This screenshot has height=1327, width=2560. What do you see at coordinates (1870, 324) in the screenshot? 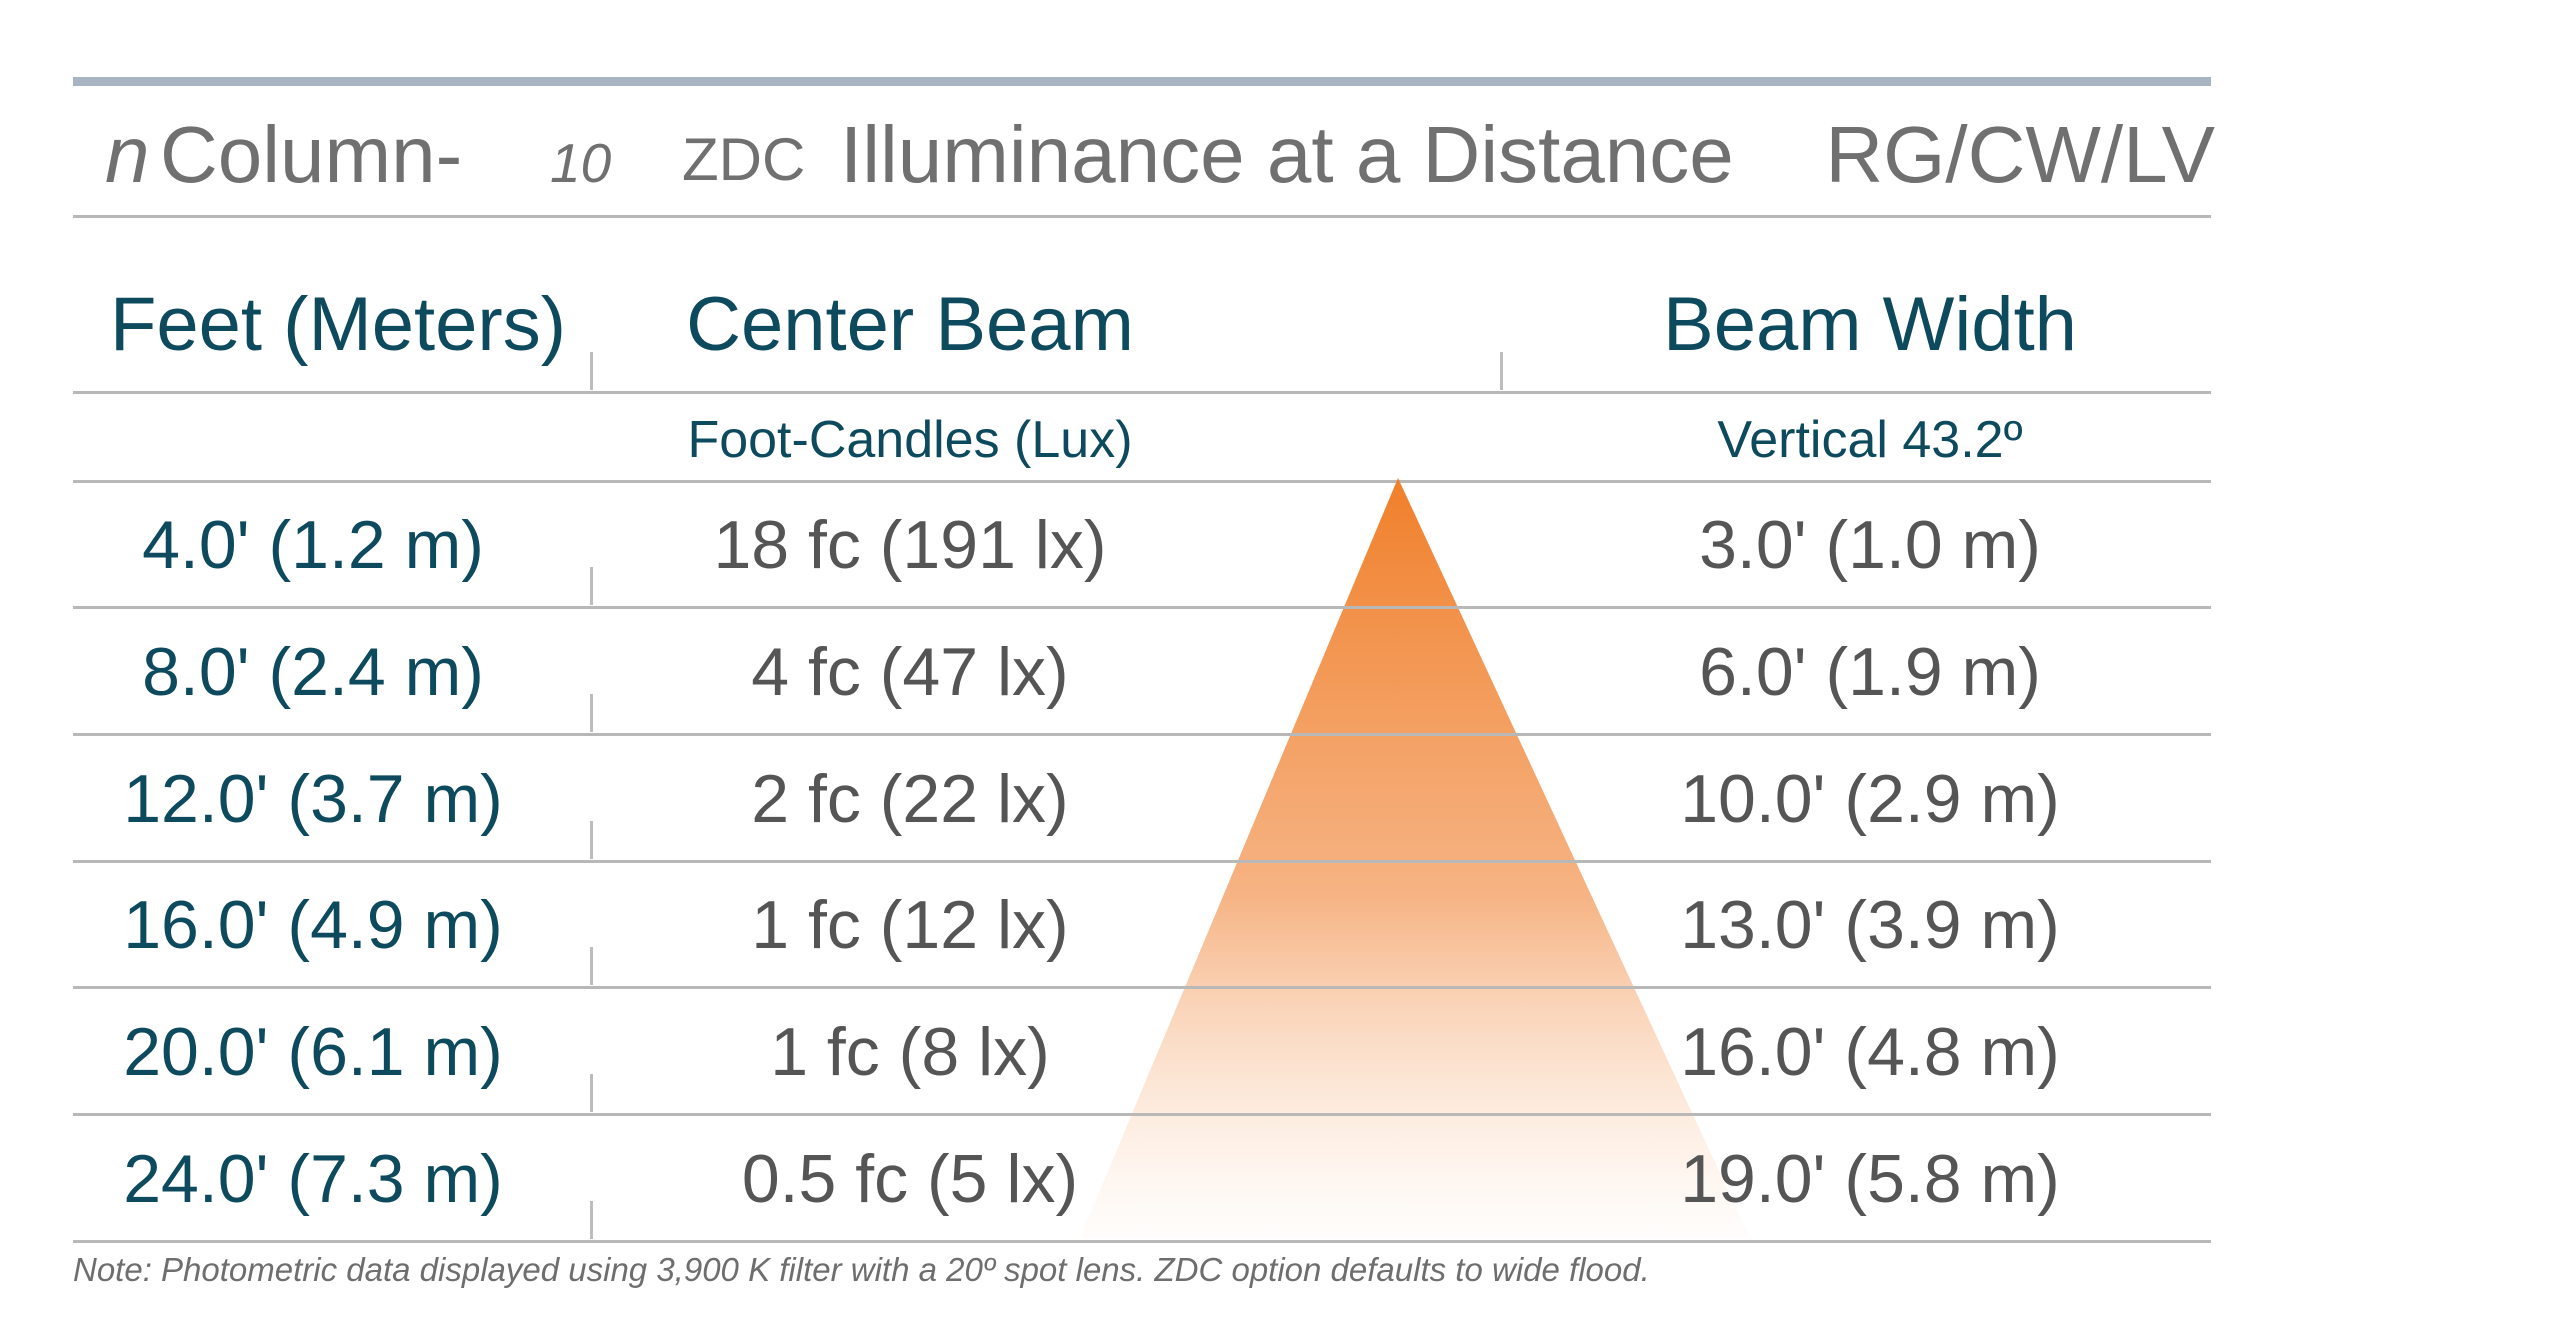
I see `column-header-beam-width: Beam Width` at bounding box center [1870, 324].